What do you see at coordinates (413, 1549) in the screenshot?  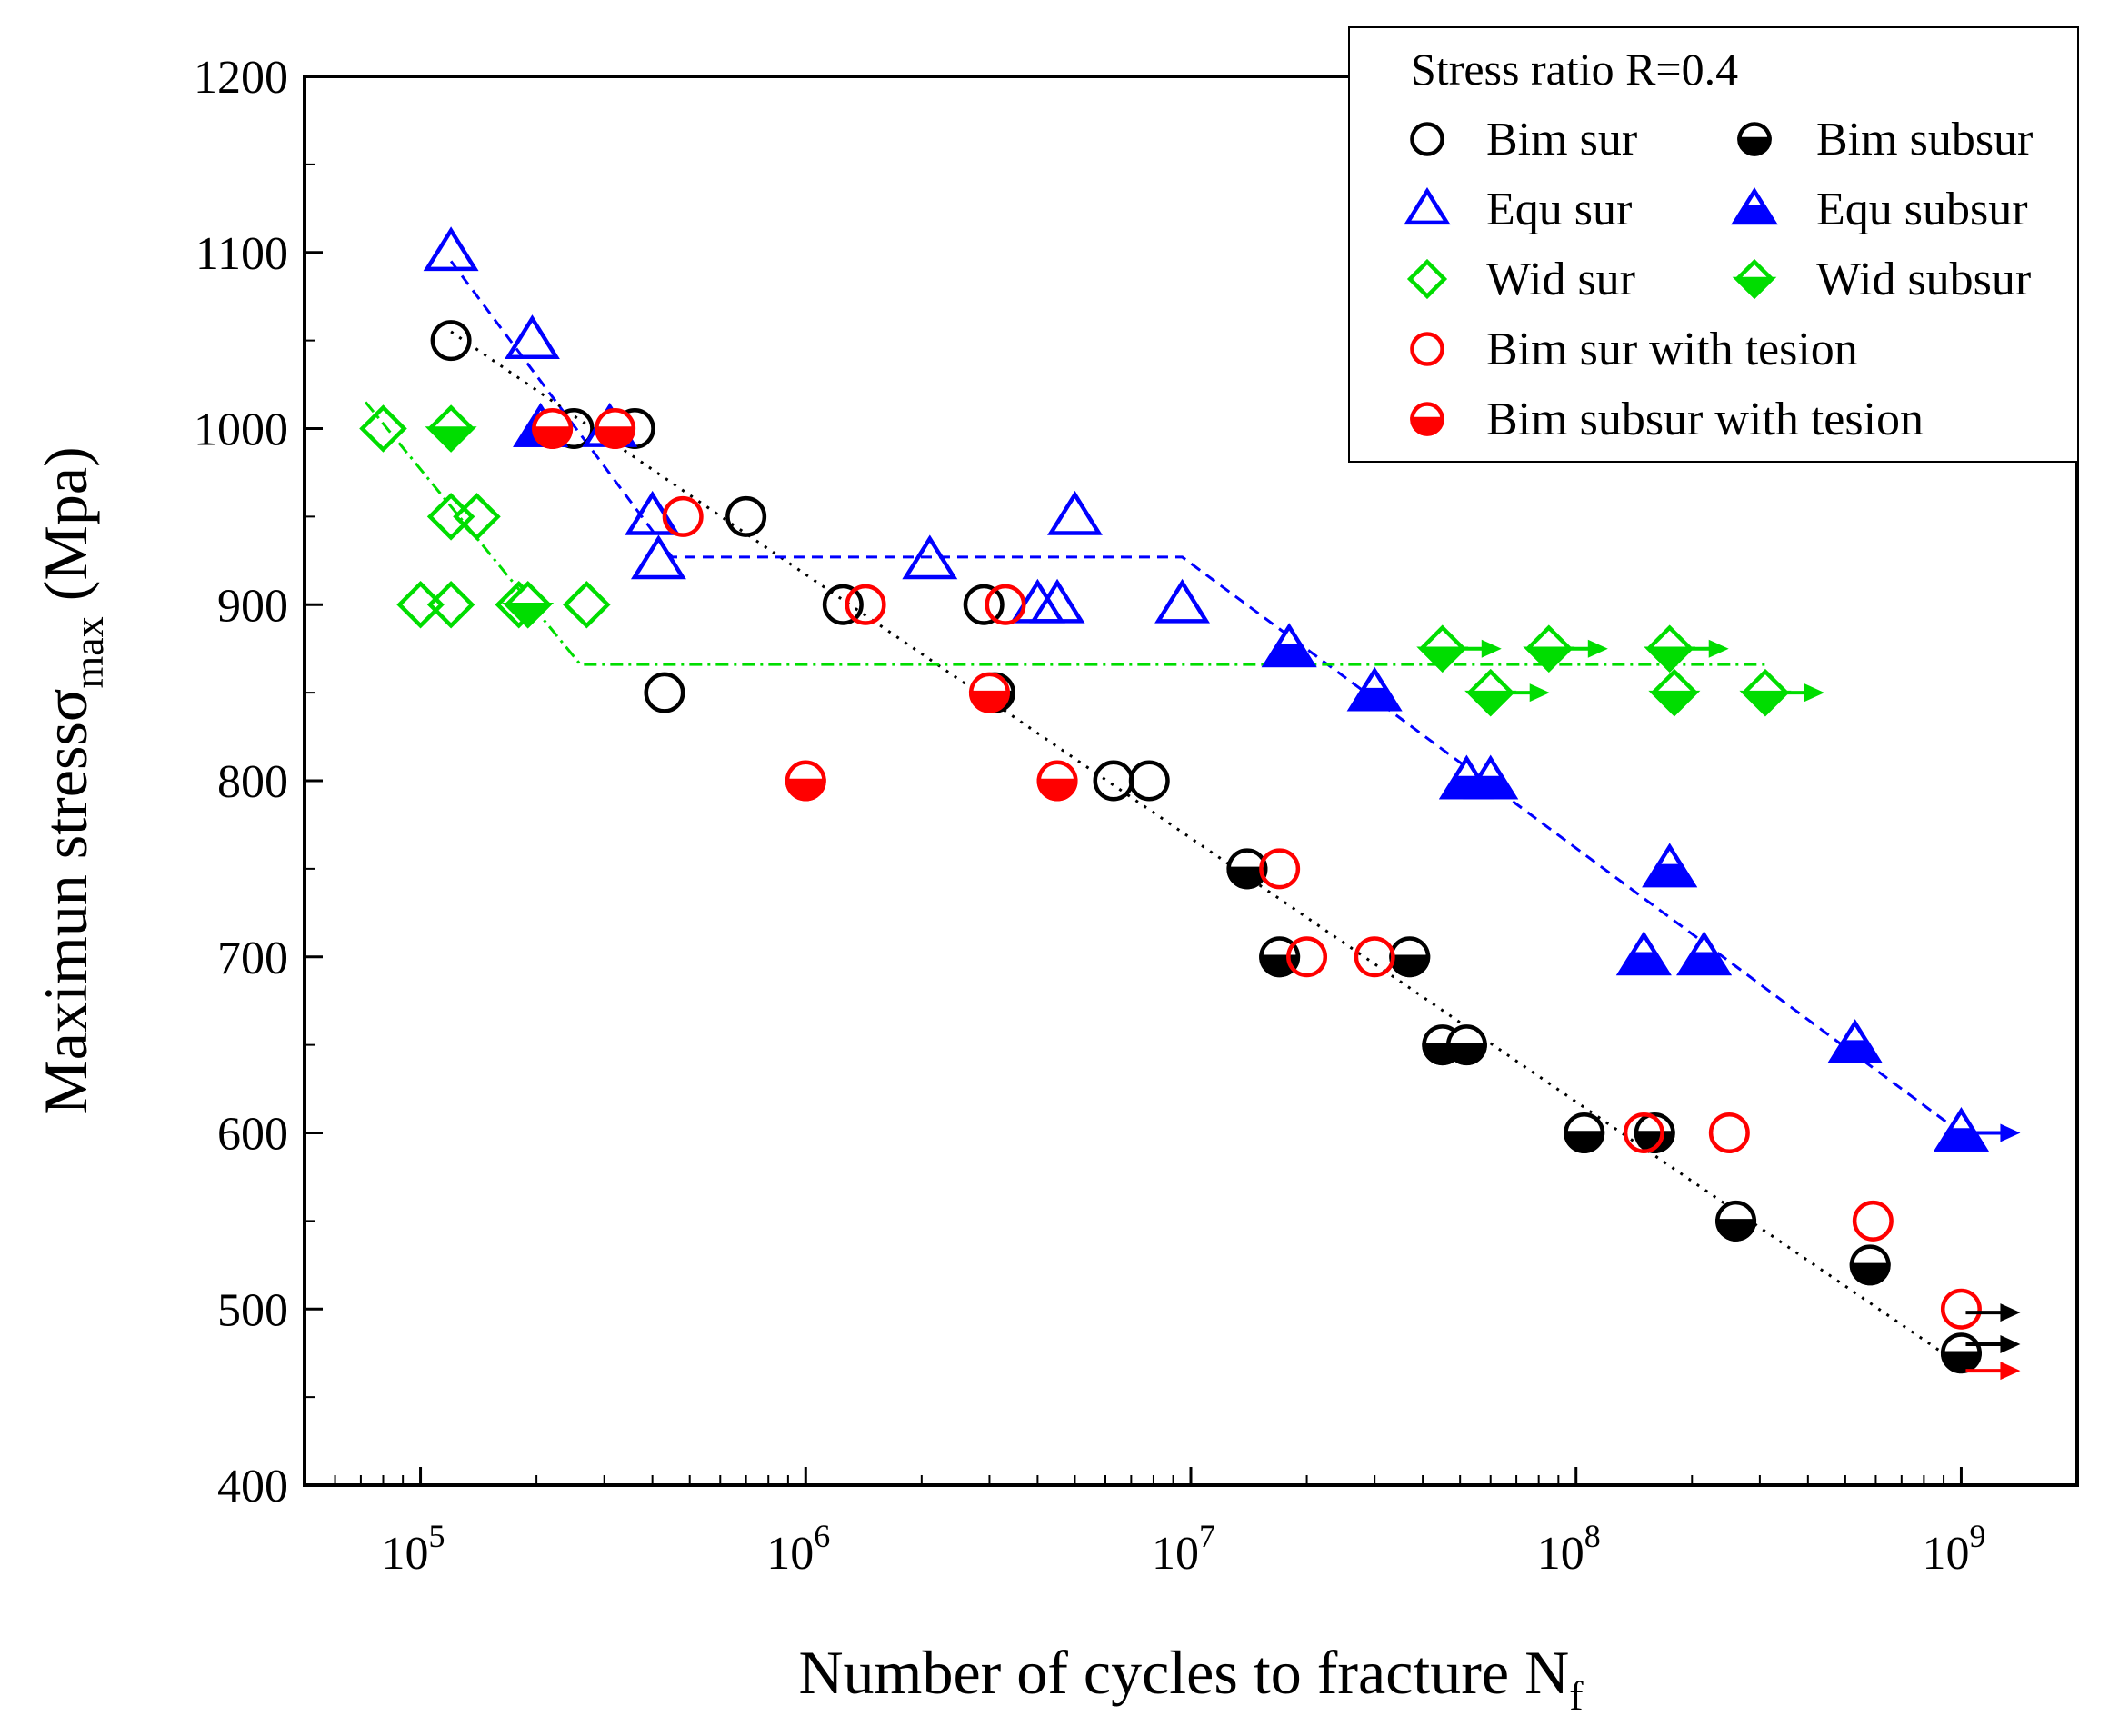 I see `x-tick-label: 10⁵` at bounding box center [413, 1549].